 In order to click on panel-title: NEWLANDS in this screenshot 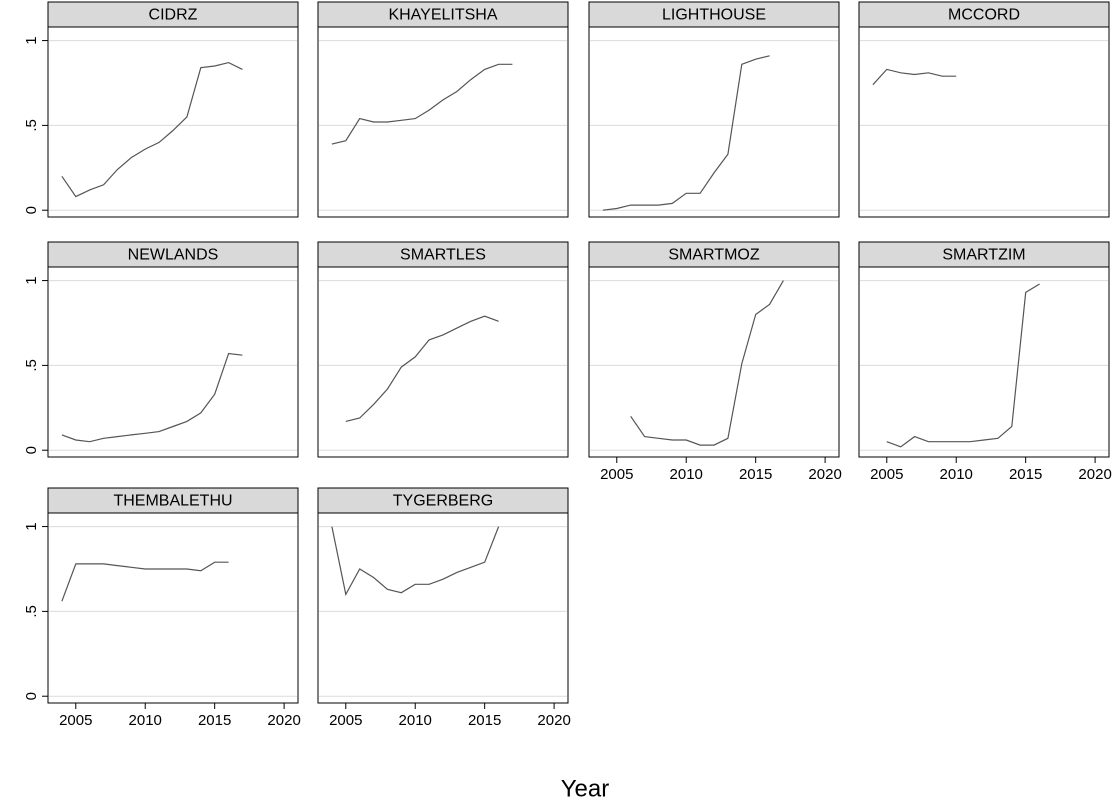, I will do `click(173, 255)`.